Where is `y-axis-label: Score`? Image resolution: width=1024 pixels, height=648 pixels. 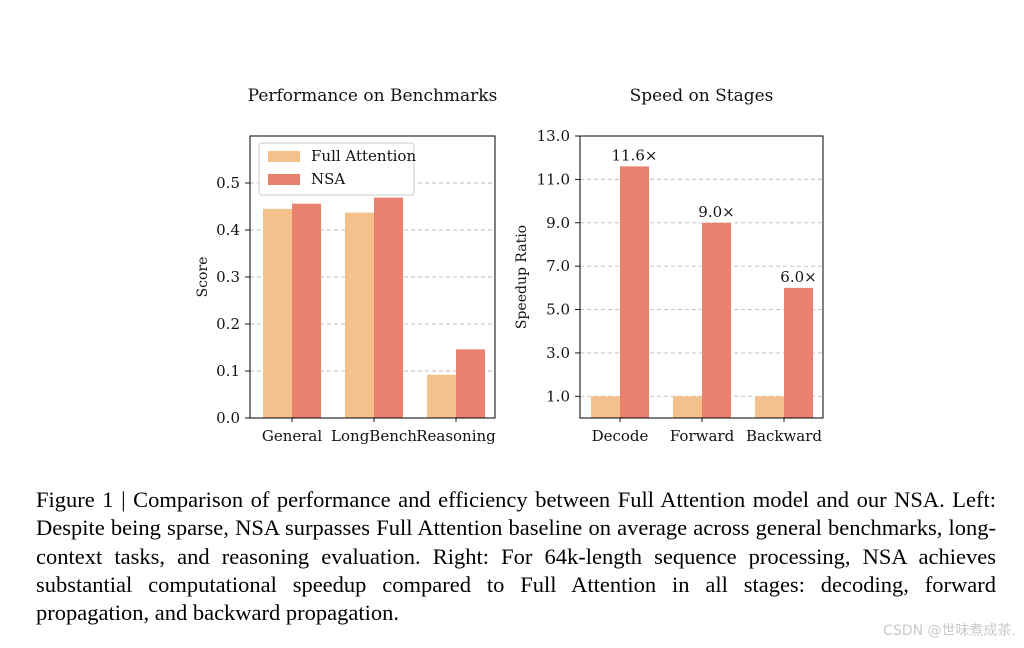
y-axis-label: Score is located at coordinates (203, 277).